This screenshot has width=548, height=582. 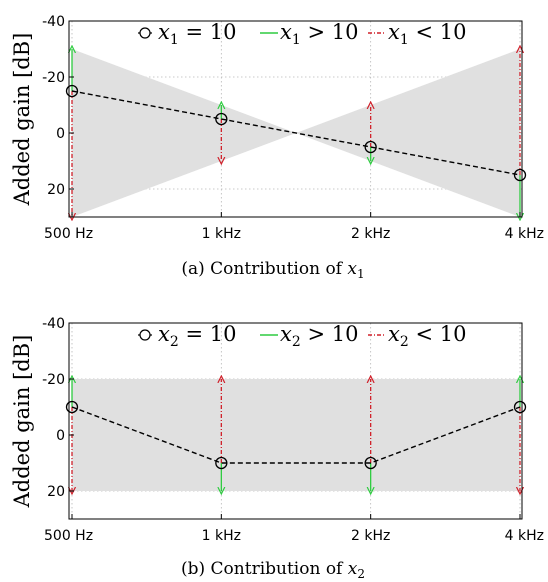 What do you see at coordinates (22, 120) in the screenshot?
I see `y-axis-label-a: Added gain [dB]` at bounding box center [22, 120].